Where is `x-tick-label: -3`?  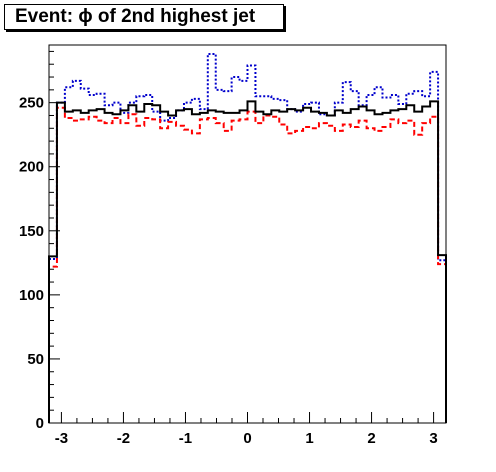
x-tick-label: -3 is located at coordinates (61, 438).